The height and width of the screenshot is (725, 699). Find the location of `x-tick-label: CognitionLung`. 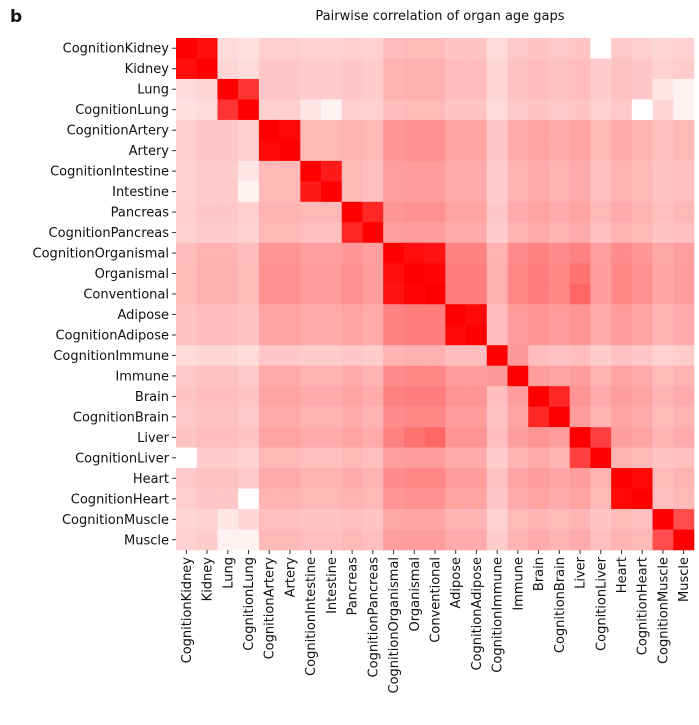

x-tick-label: CognitionLung is located at coordinates (249, 604).